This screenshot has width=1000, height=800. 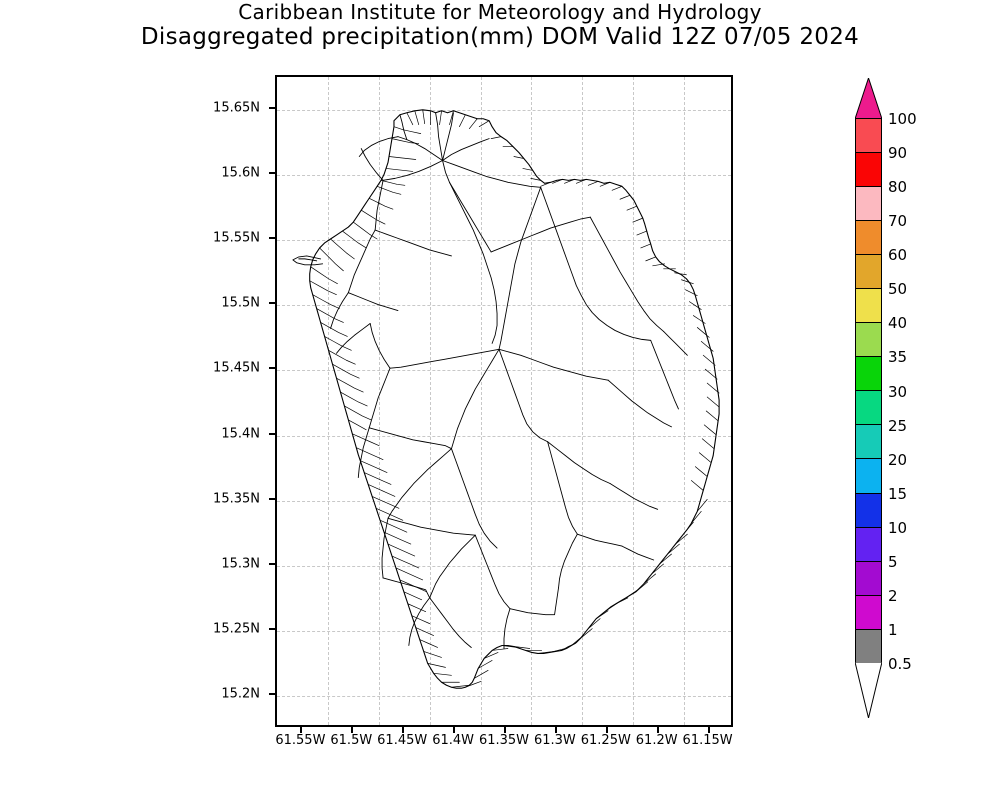 I want to click on ytick-label-15-35N: 15.35N, so click(x=236, y=499).